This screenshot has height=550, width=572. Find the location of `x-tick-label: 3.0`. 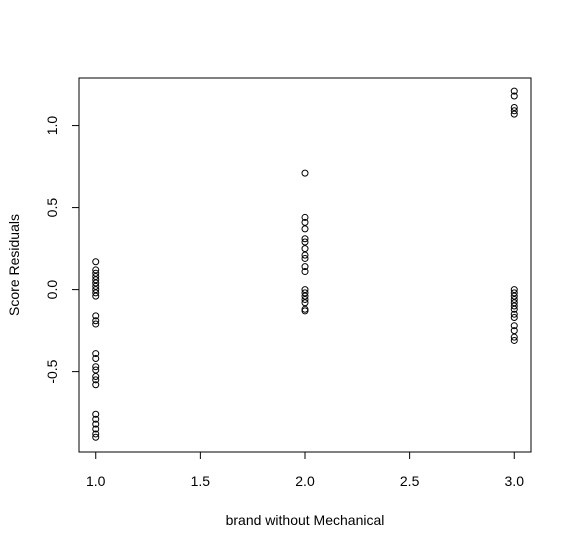

x-tick-label: 3.0 is located at coordinates (515, 481).